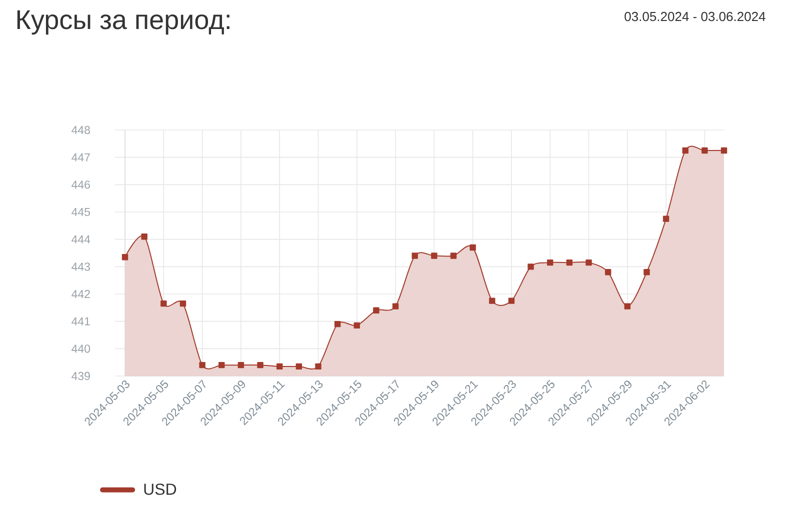 This screenshot has height=507, width=800. Describe the element at coordinates (81, 348) in the screenshot. I see `y-tick-label: 440` at that location.